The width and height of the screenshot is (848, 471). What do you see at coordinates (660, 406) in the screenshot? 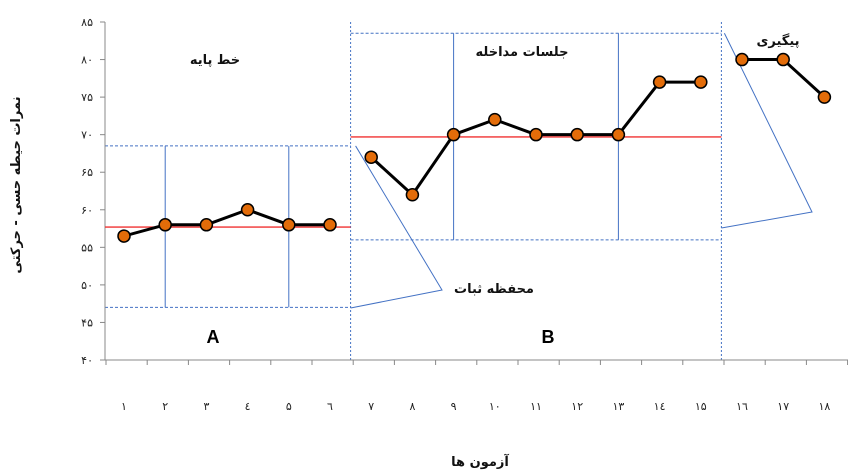
I see `x-tick-label: ۱٤` at bounding box center [660, 406].